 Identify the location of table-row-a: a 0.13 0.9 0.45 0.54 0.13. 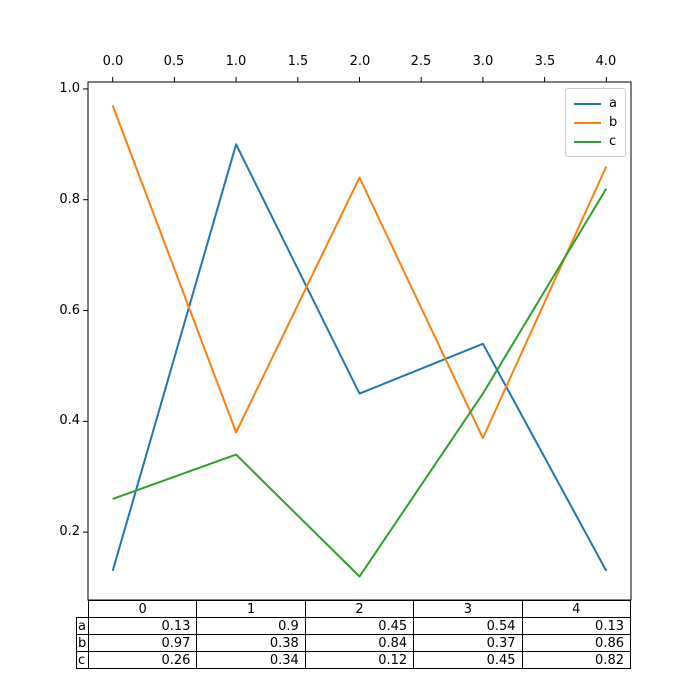
(354, 626).